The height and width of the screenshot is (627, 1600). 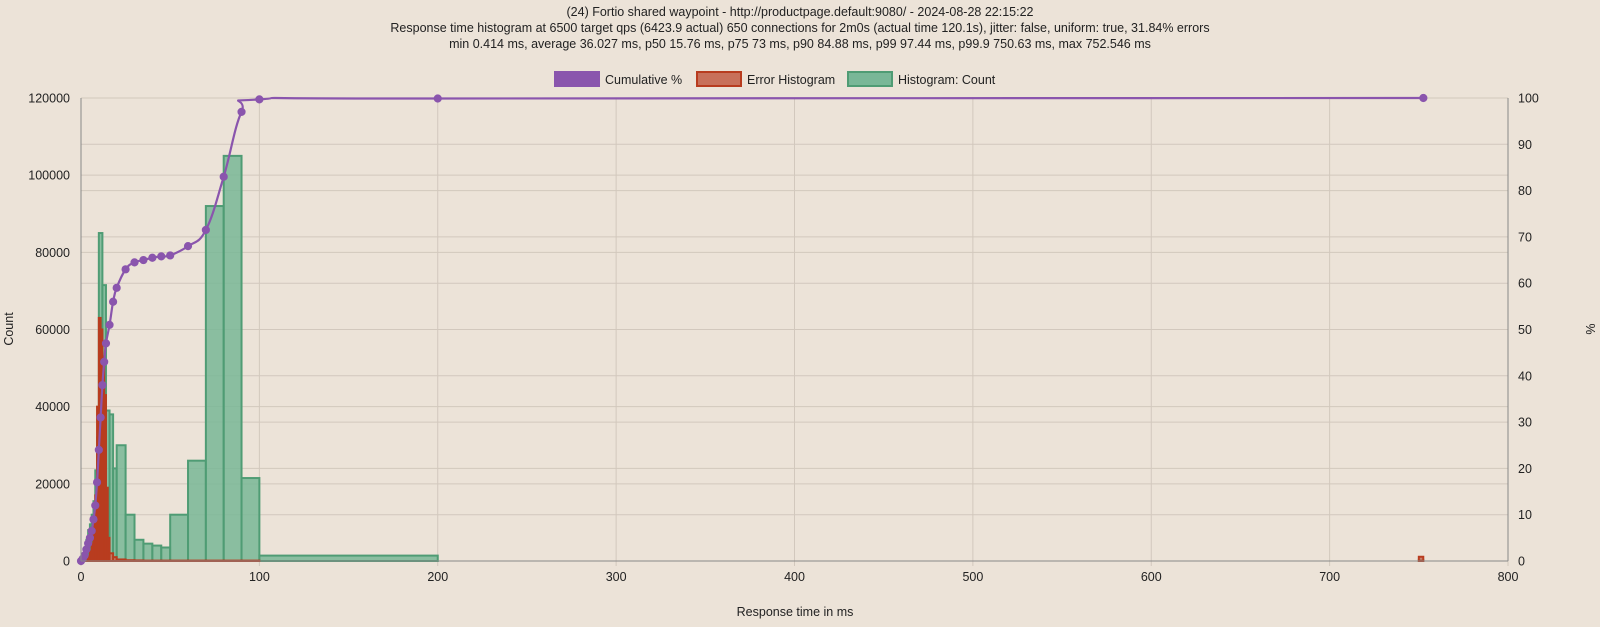 What do you see at coordinates (1528, 99) in the screenshot?
I see `y-right-tick-label: 100` at bounding box center [1528, 99].